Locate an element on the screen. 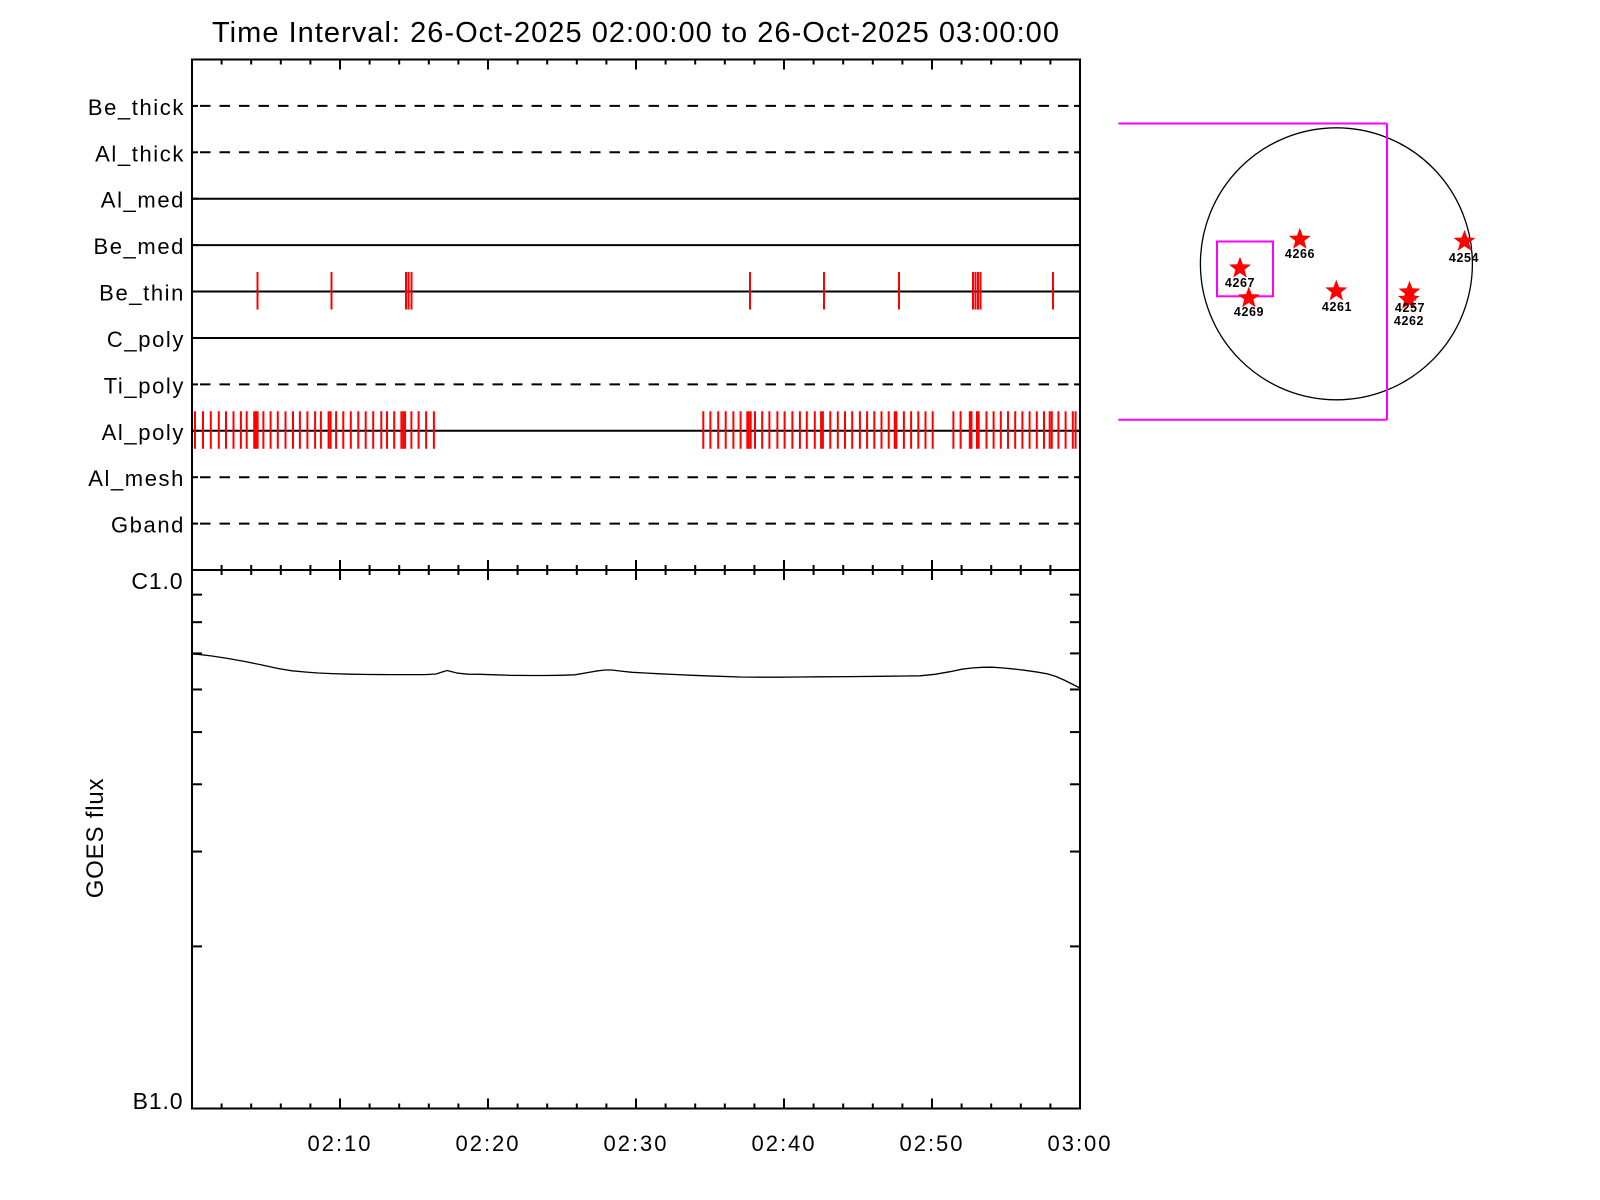  svg-text: 4254 is located at coordinates (1464, 258).